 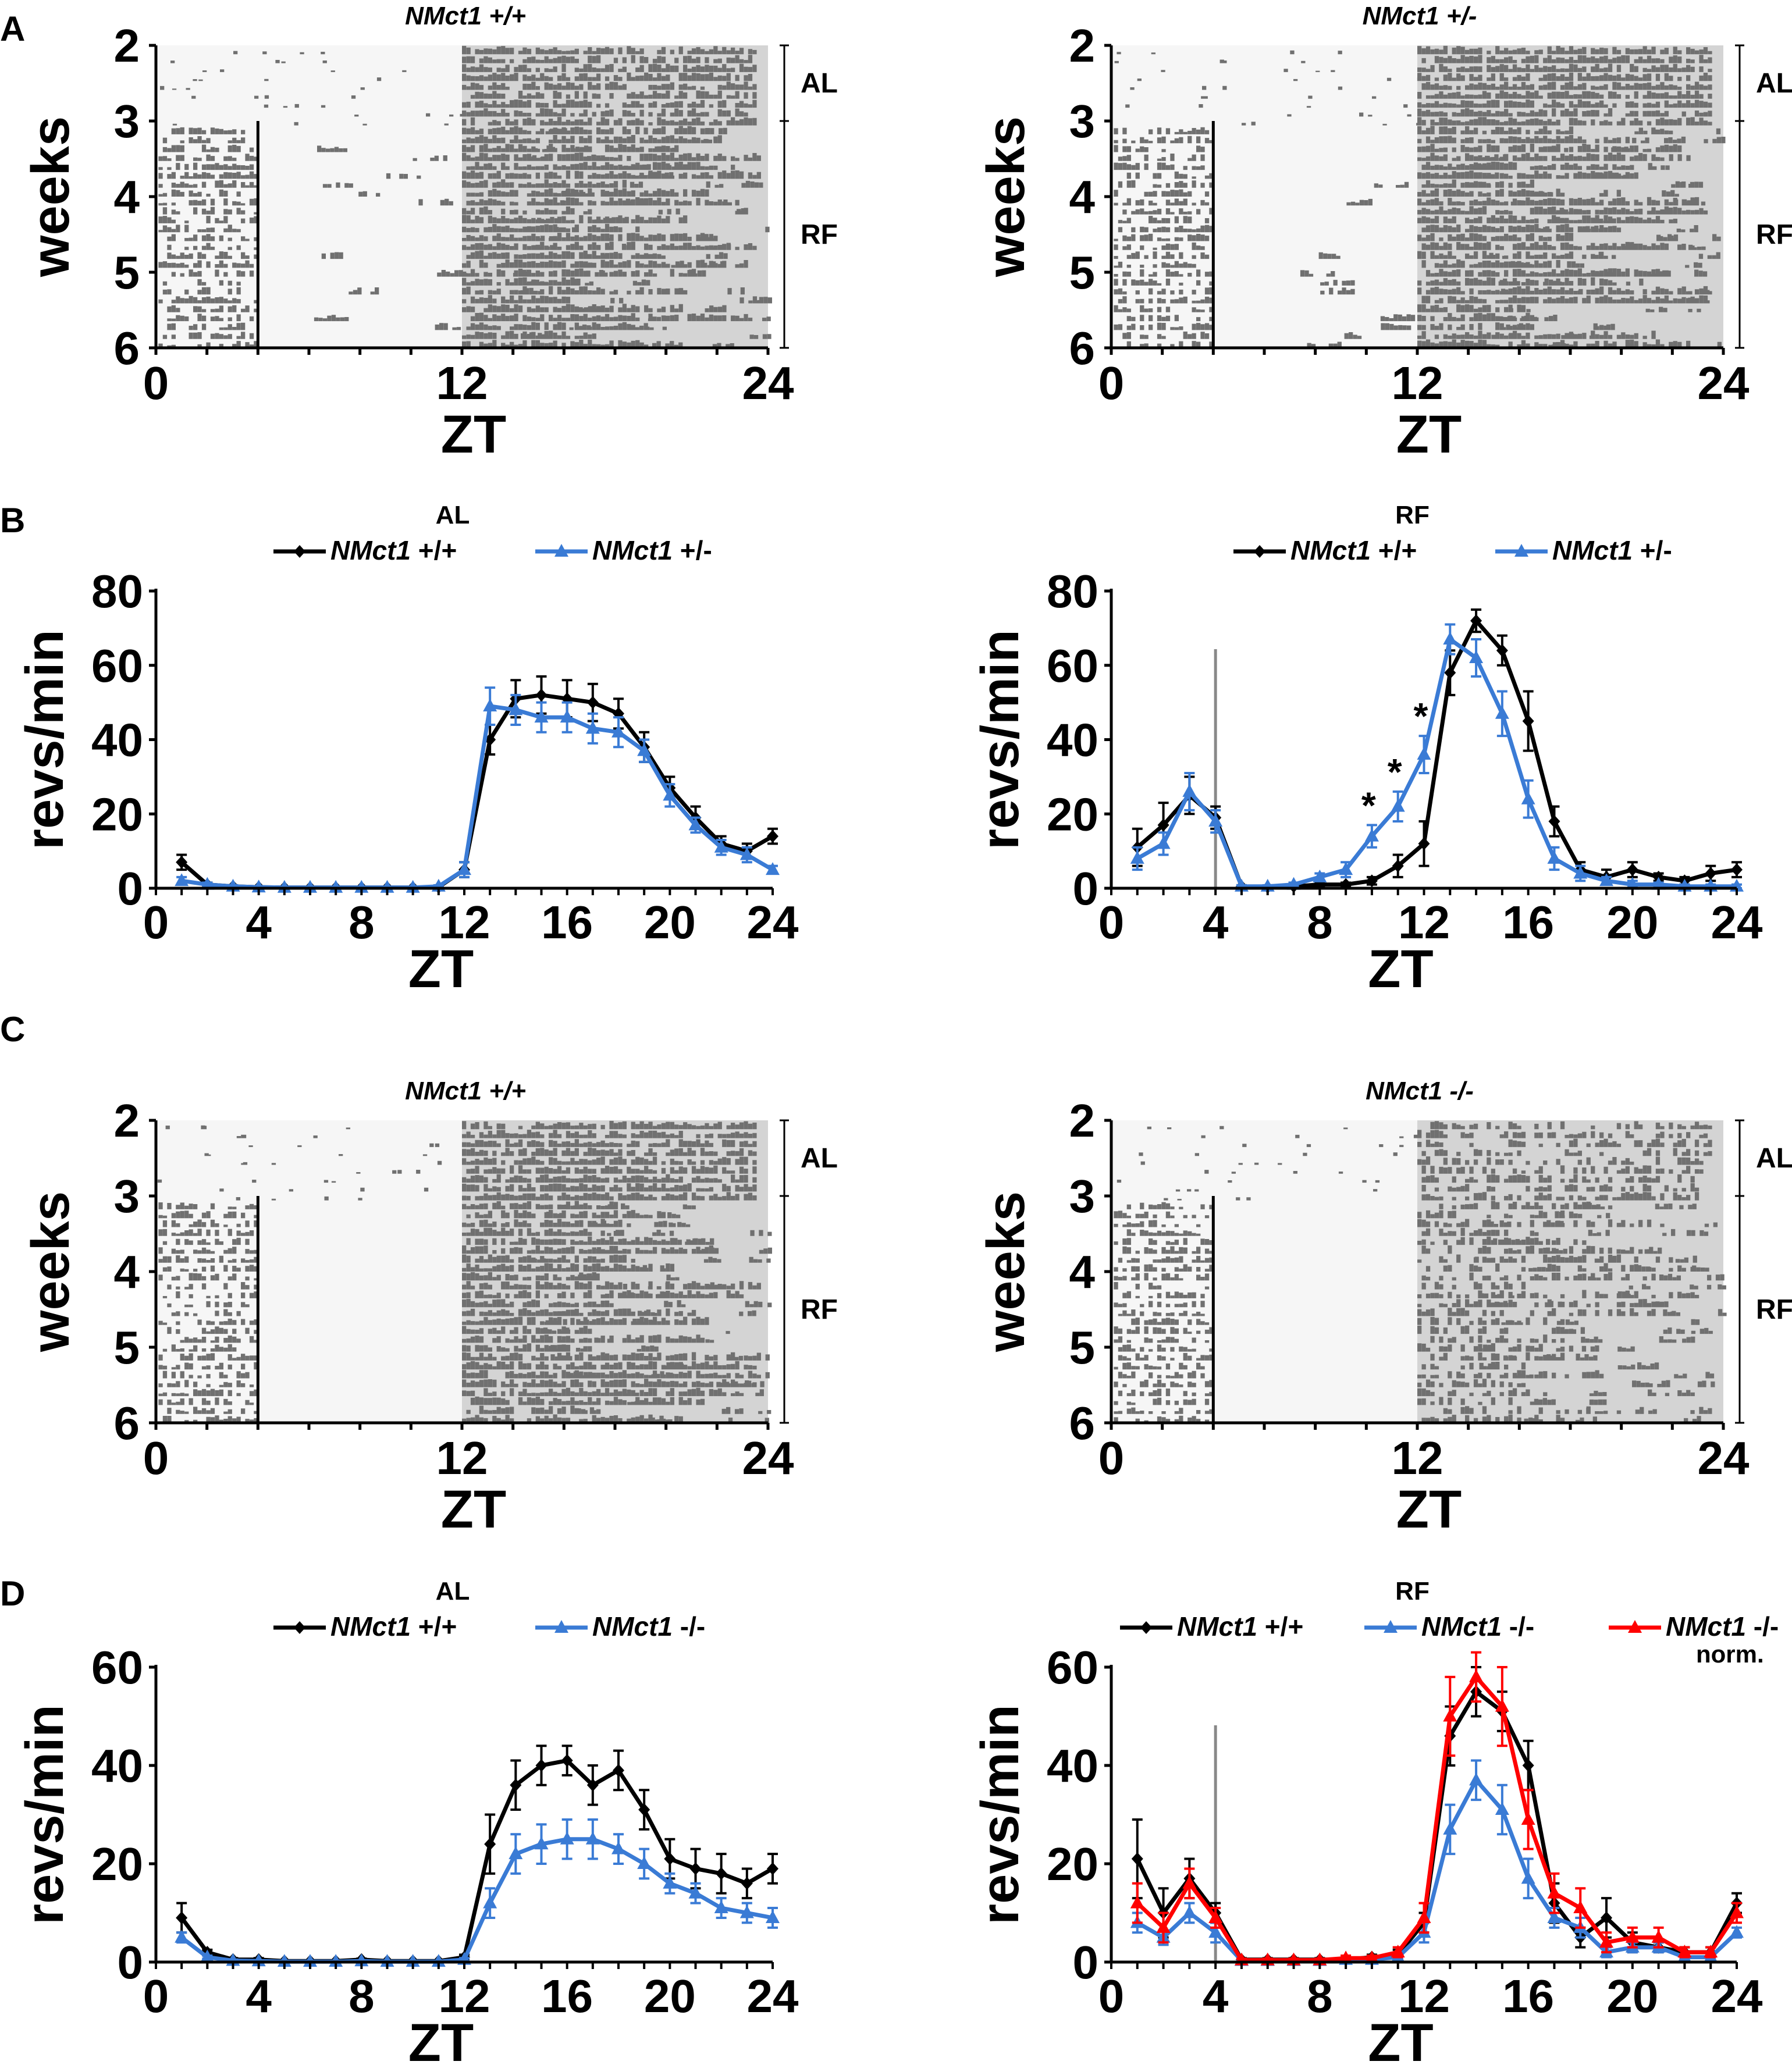 I want to click on week-tick-label: 5, so click(x=1082, y=1347).